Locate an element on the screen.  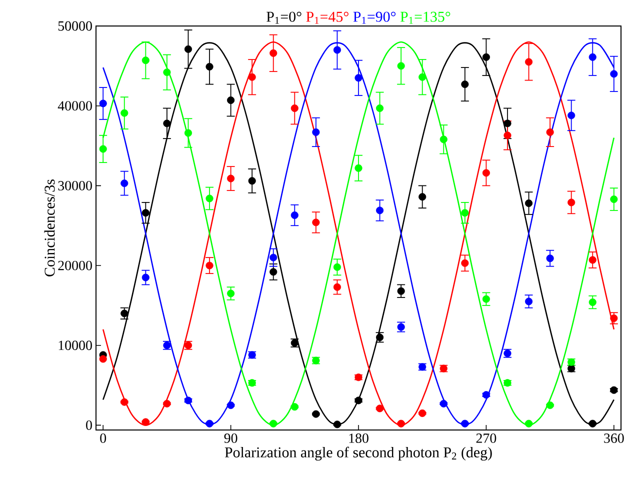
y-axis-title: Coincidences/3s is located at coordinates (49, 228).